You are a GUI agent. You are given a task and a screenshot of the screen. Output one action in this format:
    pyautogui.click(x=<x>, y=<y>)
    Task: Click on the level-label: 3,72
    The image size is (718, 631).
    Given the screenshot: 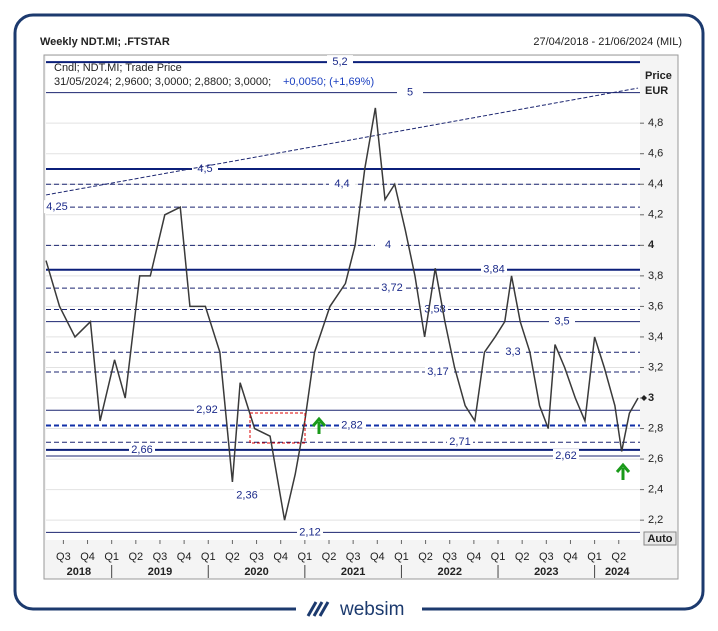 What is the action you would take?
    pyautogui.click(x=391, y=288)
    